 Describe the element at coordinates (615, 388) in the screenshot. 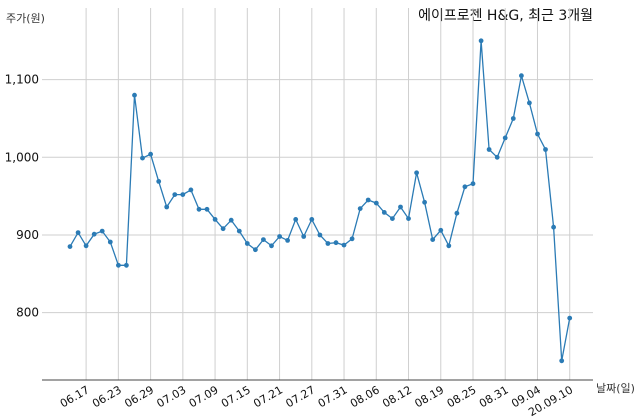

I see `x-axis-label: 날짜(일)` at that location.